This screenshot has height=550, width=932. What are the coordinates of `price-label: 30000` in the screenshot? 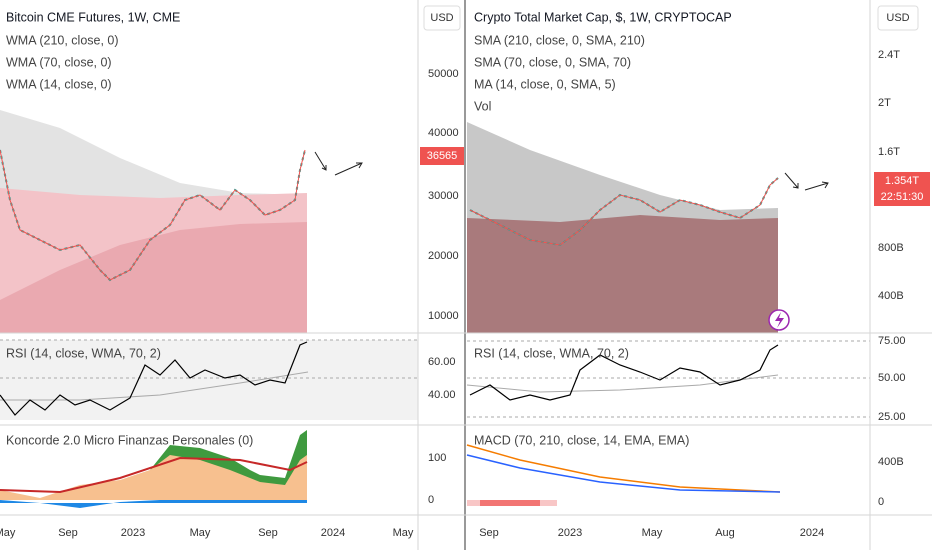 It's located at (443, 196).